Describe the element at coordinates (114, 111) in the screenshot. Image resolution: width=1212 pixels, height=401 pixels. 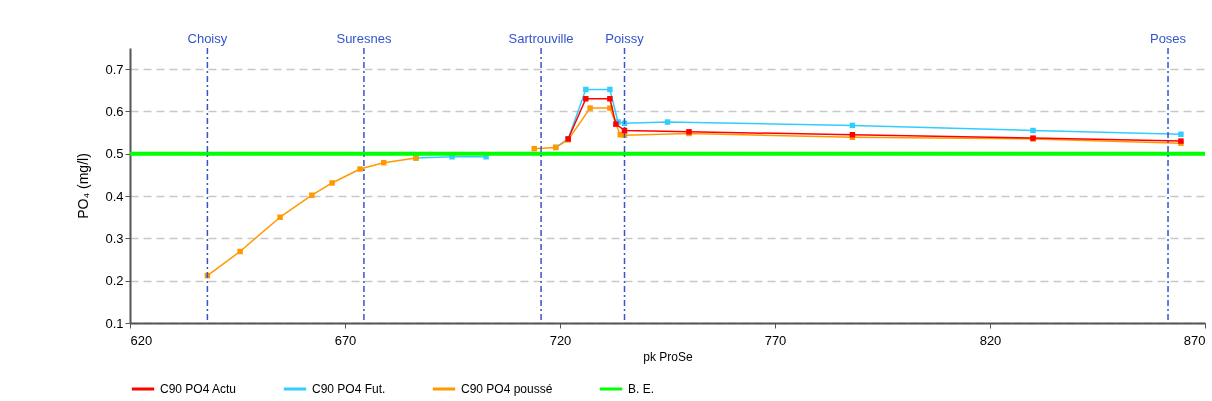
I see `y-tick-label: 0.6` at that location.